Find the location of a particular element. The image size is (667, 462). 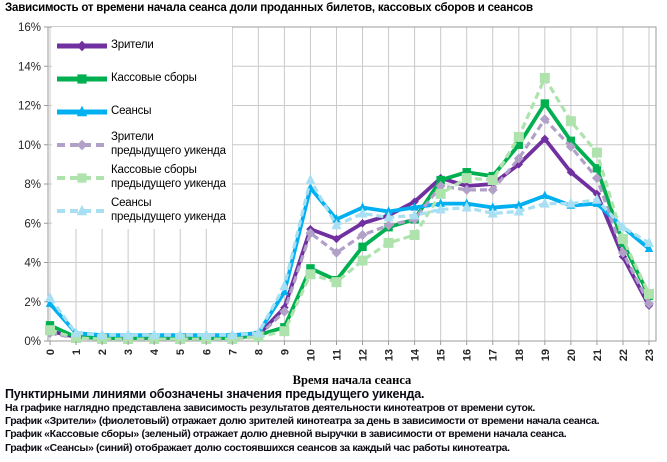

svg-text: 10 is located at coordinates (311, 355).